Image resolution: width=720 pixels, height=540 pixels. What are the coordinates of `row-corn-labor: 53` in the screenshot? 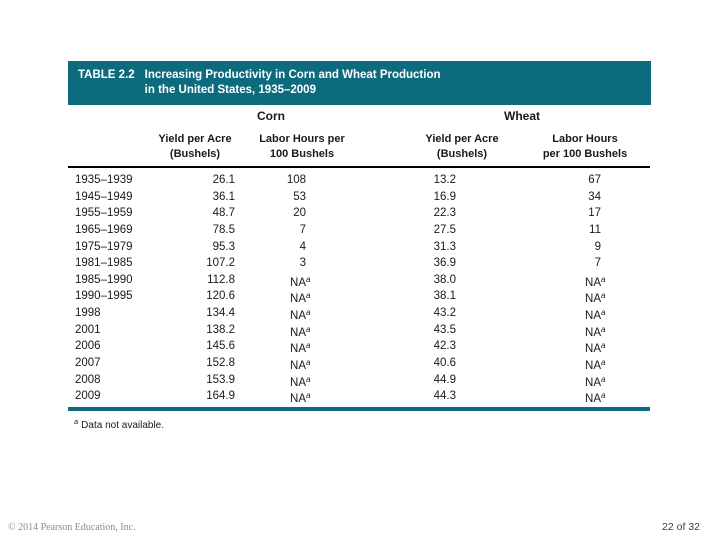 It's located at (299, 196).